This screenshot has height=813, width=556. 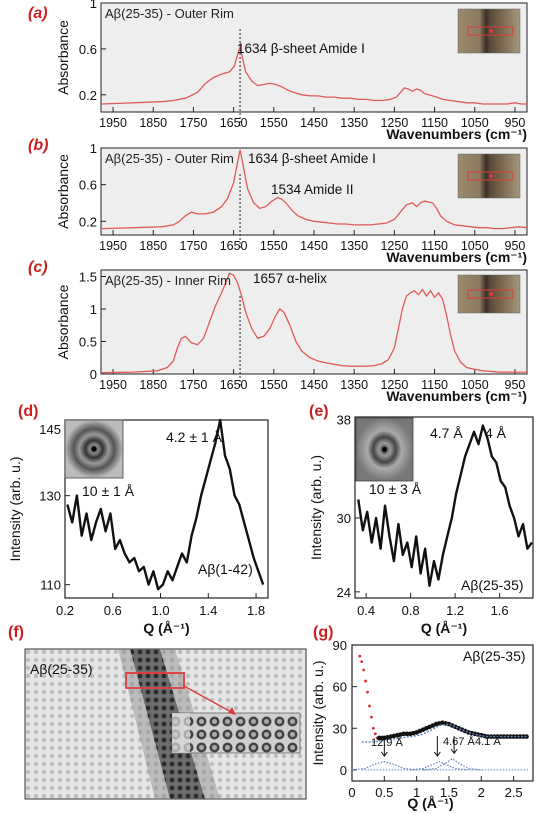 I want to click on fit-line, so click(x=444, y=733).